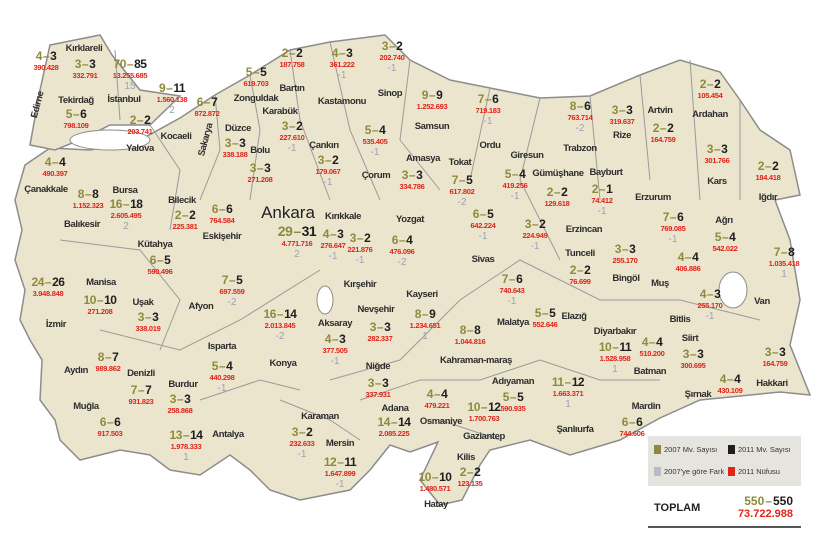  What do you see at coordinates (186, 435) in the screenshot?
I see `seat-counts: 1314` at bounding box center [186, 435].